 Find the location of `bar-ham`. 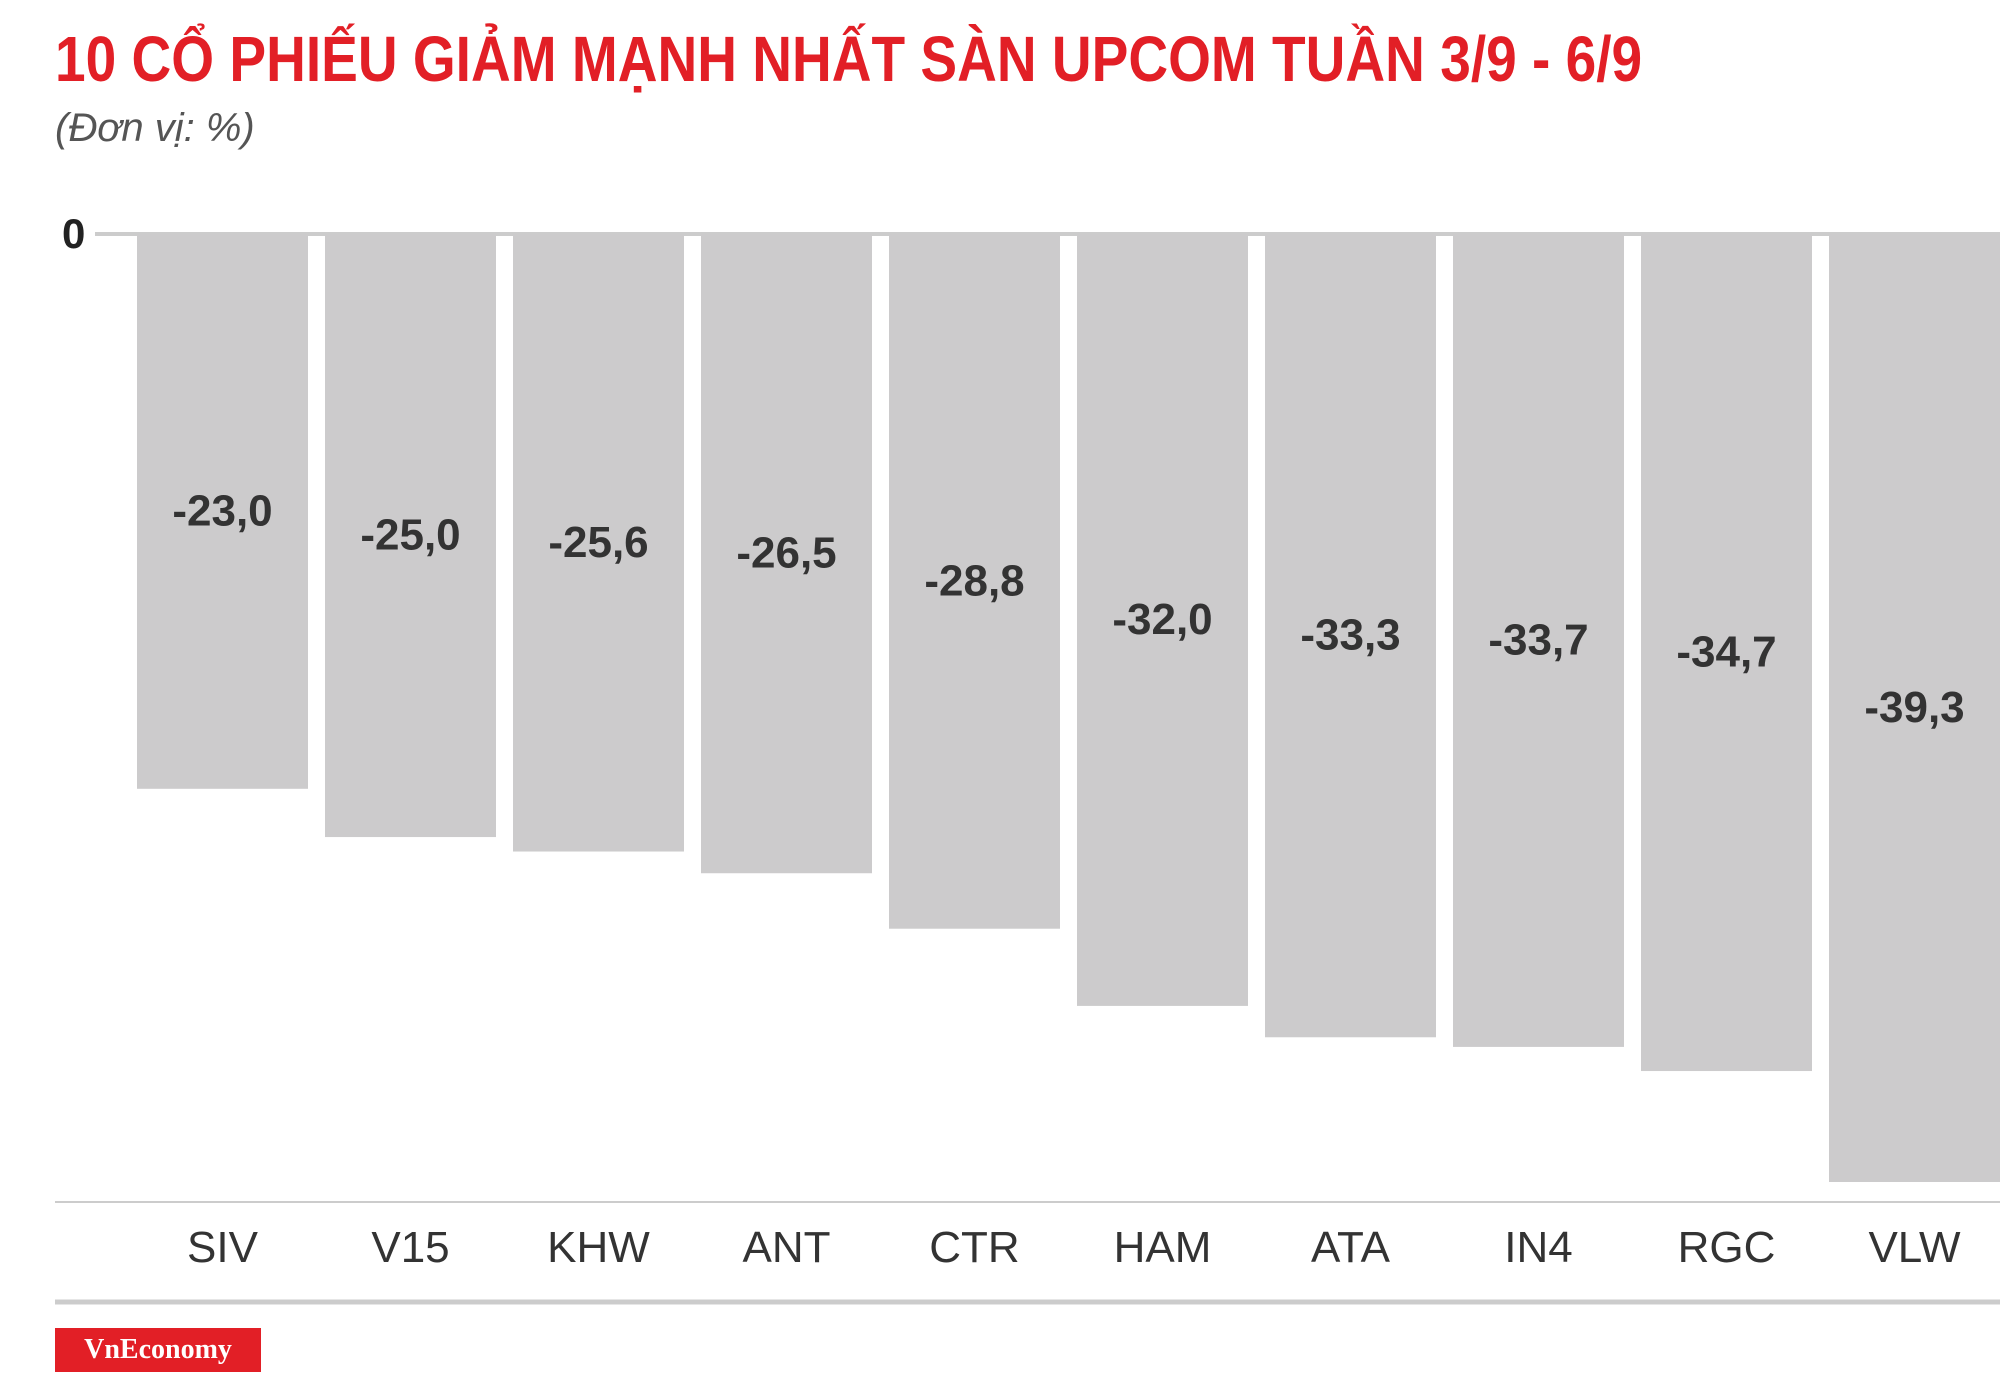

bar-ham is located at coordinates (1162, 620).